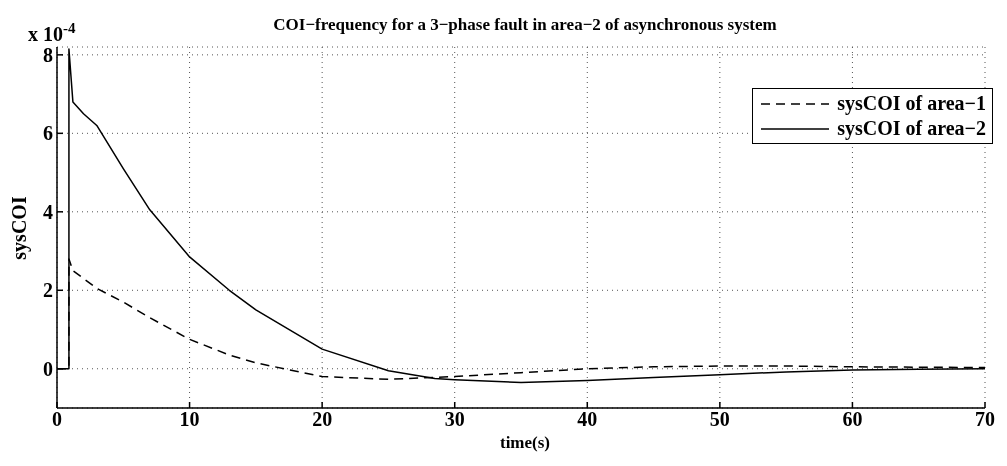 This screenshot has height=466, width=1007. Describe the element at coordinates (48, 368) in the screenshot. I see `y-tick-label: 0` at that location.